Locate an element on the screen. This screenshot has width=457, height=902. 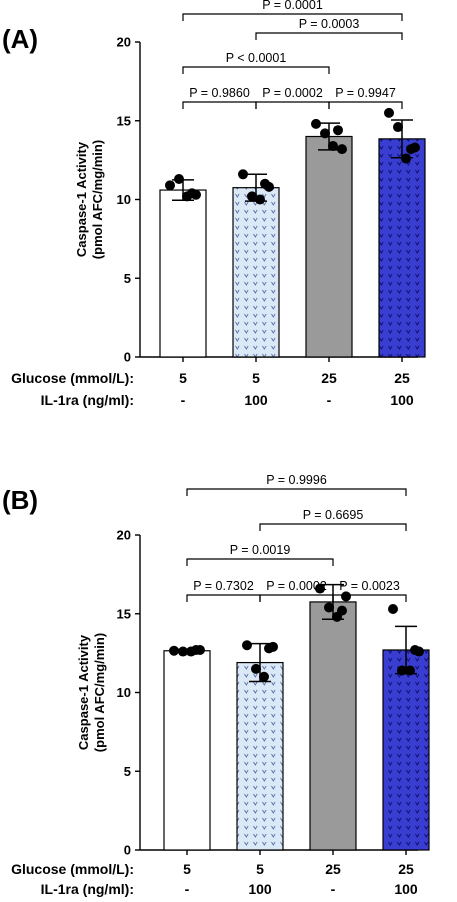
panel-b-label: (B) is located at coordinates (20, 500).